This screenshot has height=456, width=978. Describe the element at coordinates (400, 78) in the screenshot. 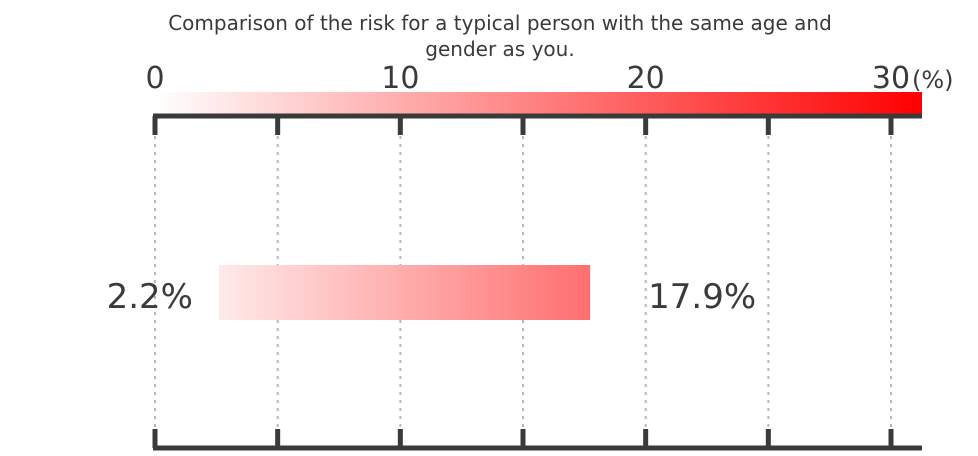

I see `tick-label: 10` at that location.